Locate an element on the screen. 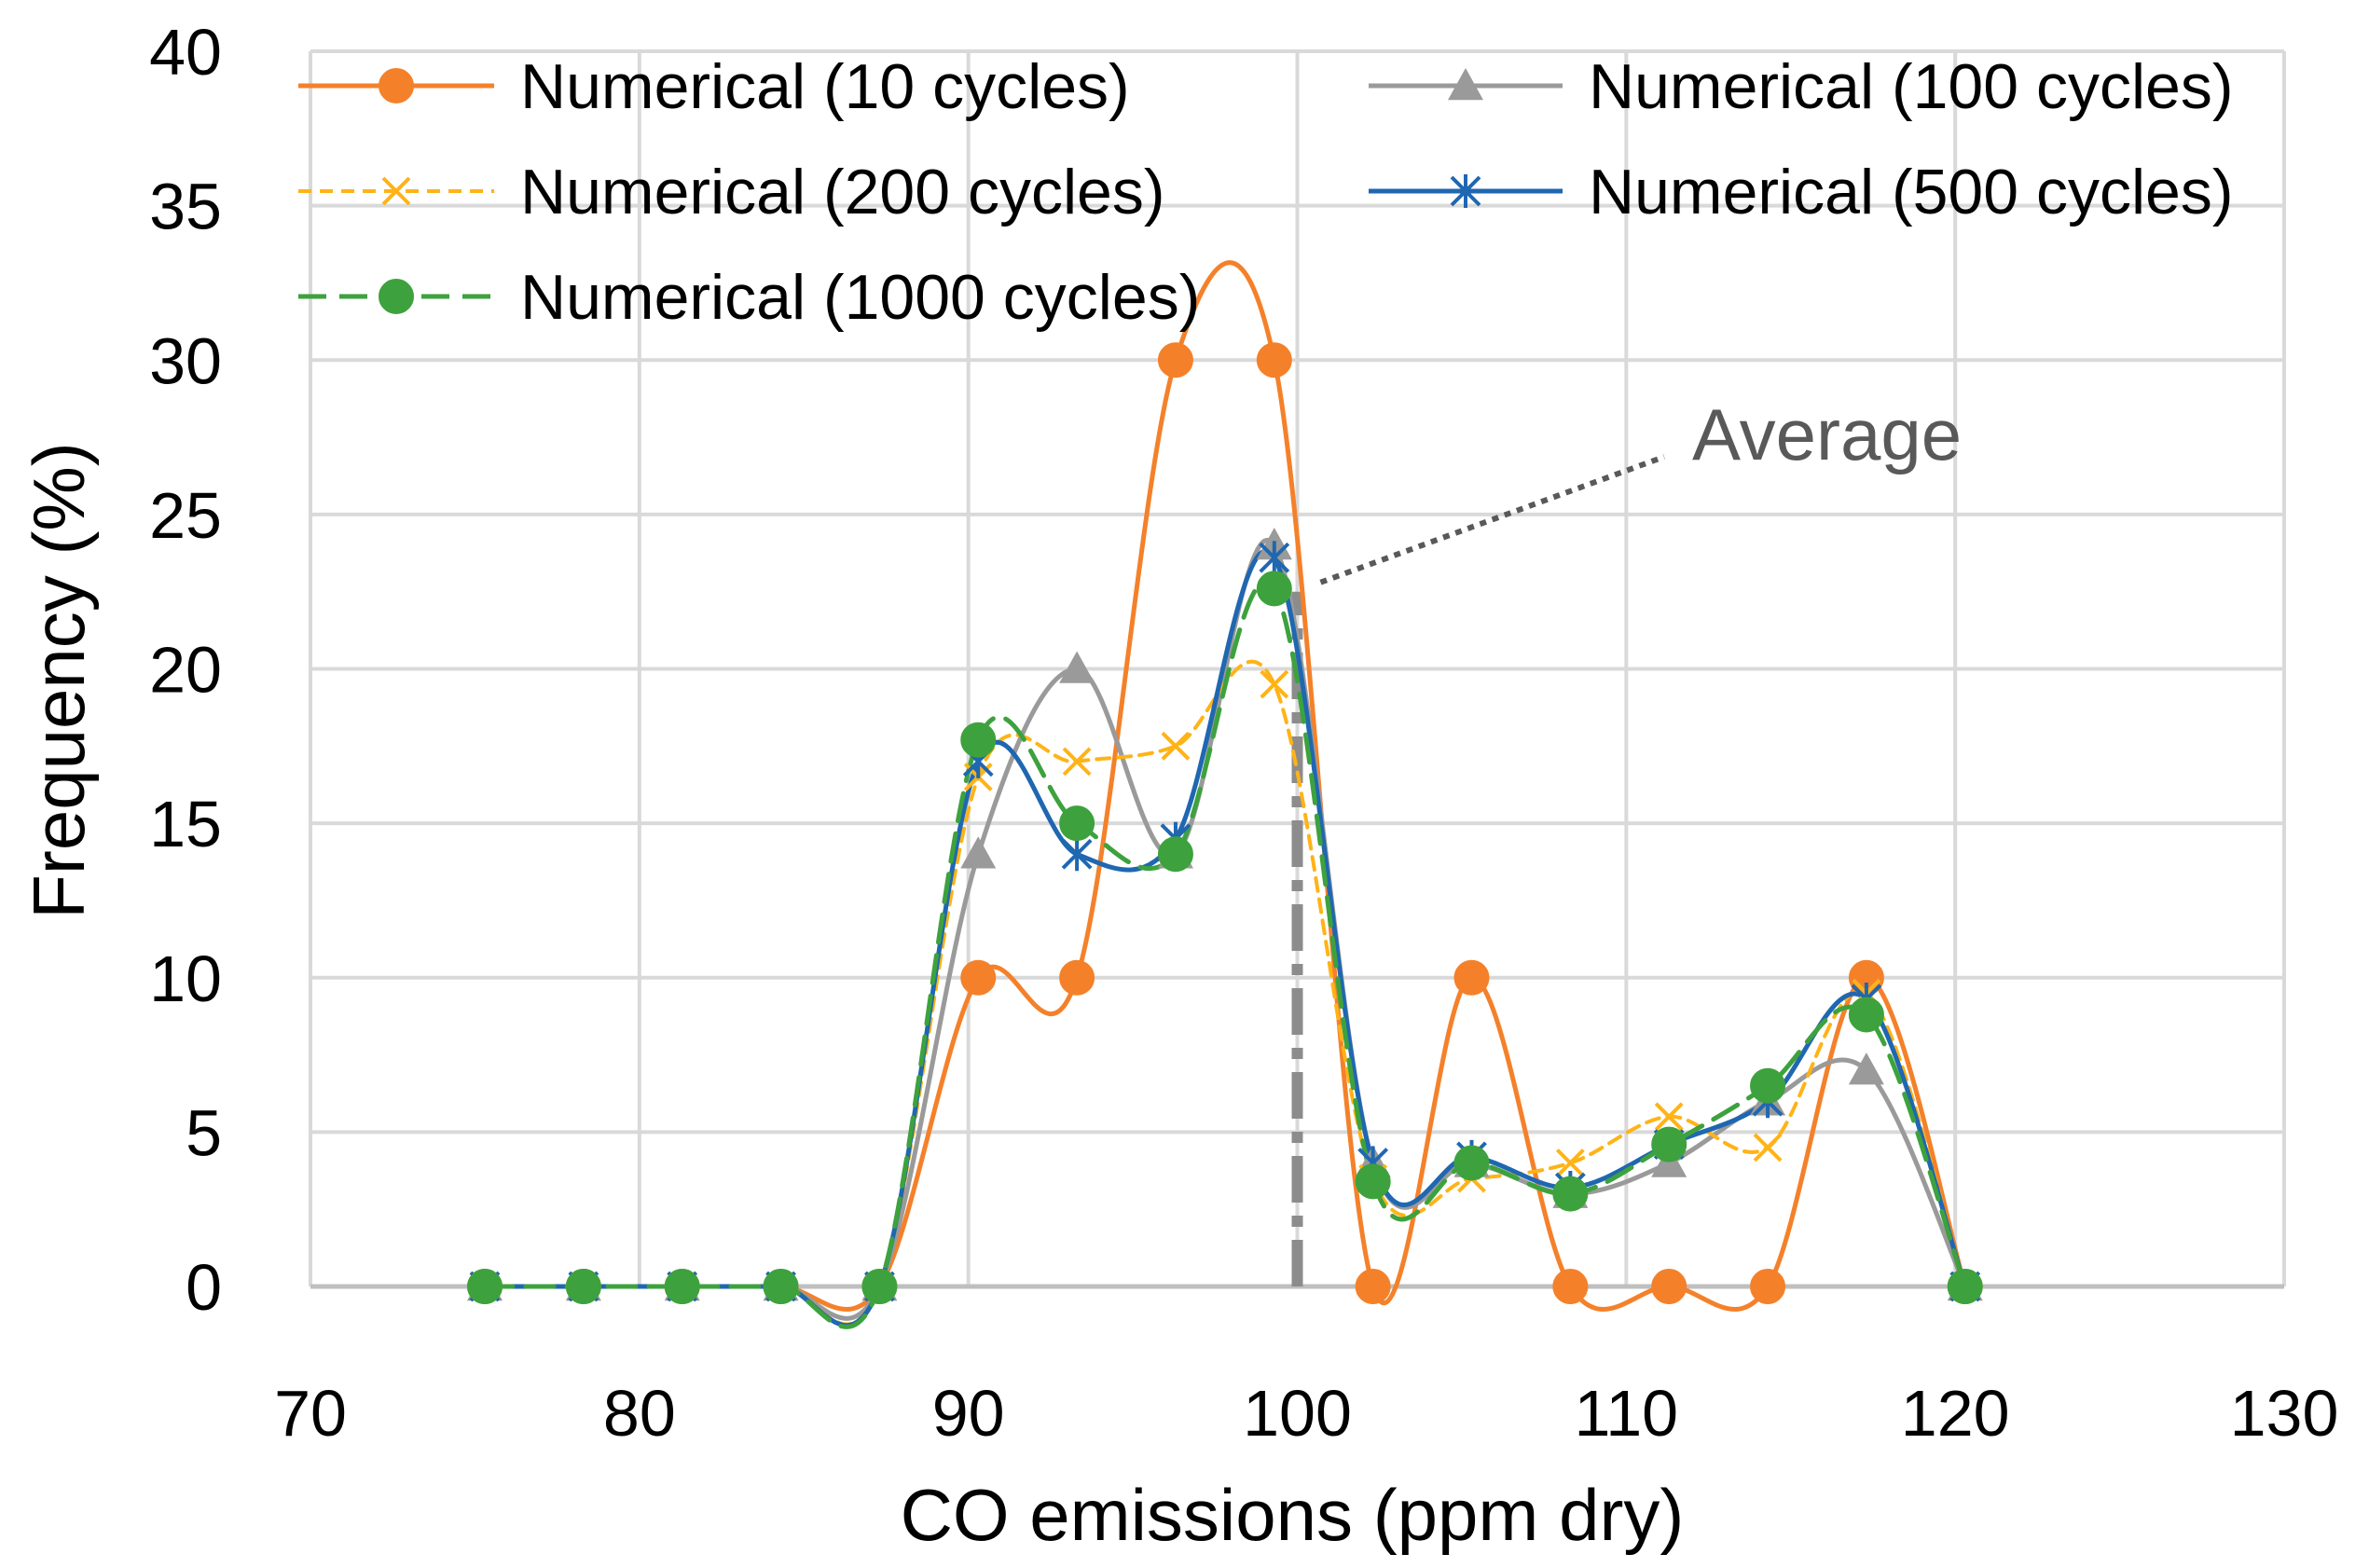  legend-label: Numerical (1000 cycles) is located at coordinates (860, 297).